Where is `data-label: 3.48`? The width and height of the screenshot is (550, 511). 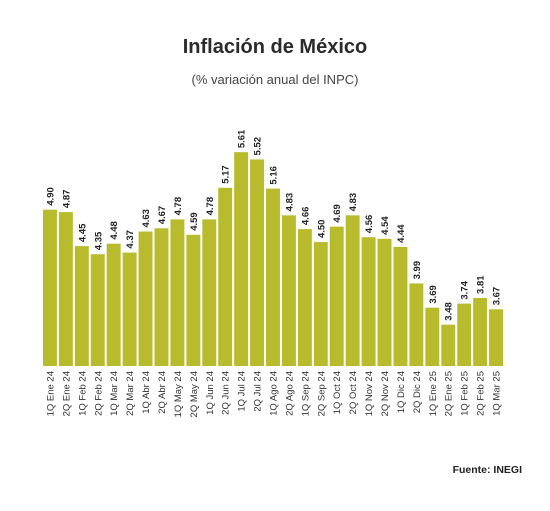 data-label: 3.48 is located at coordinates (449, 311).